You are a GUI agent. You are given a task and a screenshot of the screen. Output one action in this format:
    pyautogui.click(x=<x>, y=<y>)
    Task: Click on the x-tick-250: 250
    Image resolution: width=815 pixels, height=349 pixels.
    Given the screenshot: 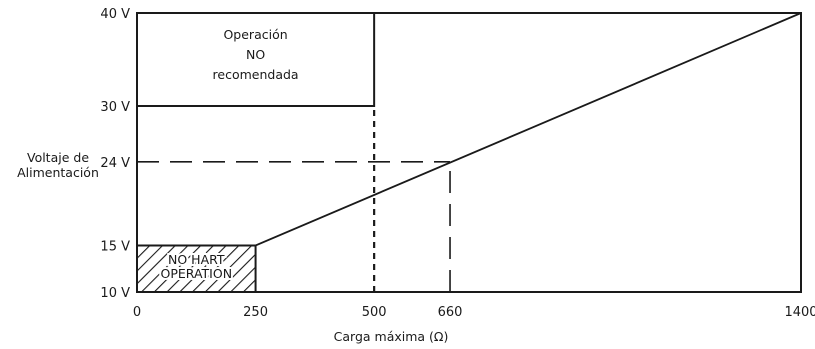 What is the action you would take?
    pyautogui.click(x=255, y=312)
    